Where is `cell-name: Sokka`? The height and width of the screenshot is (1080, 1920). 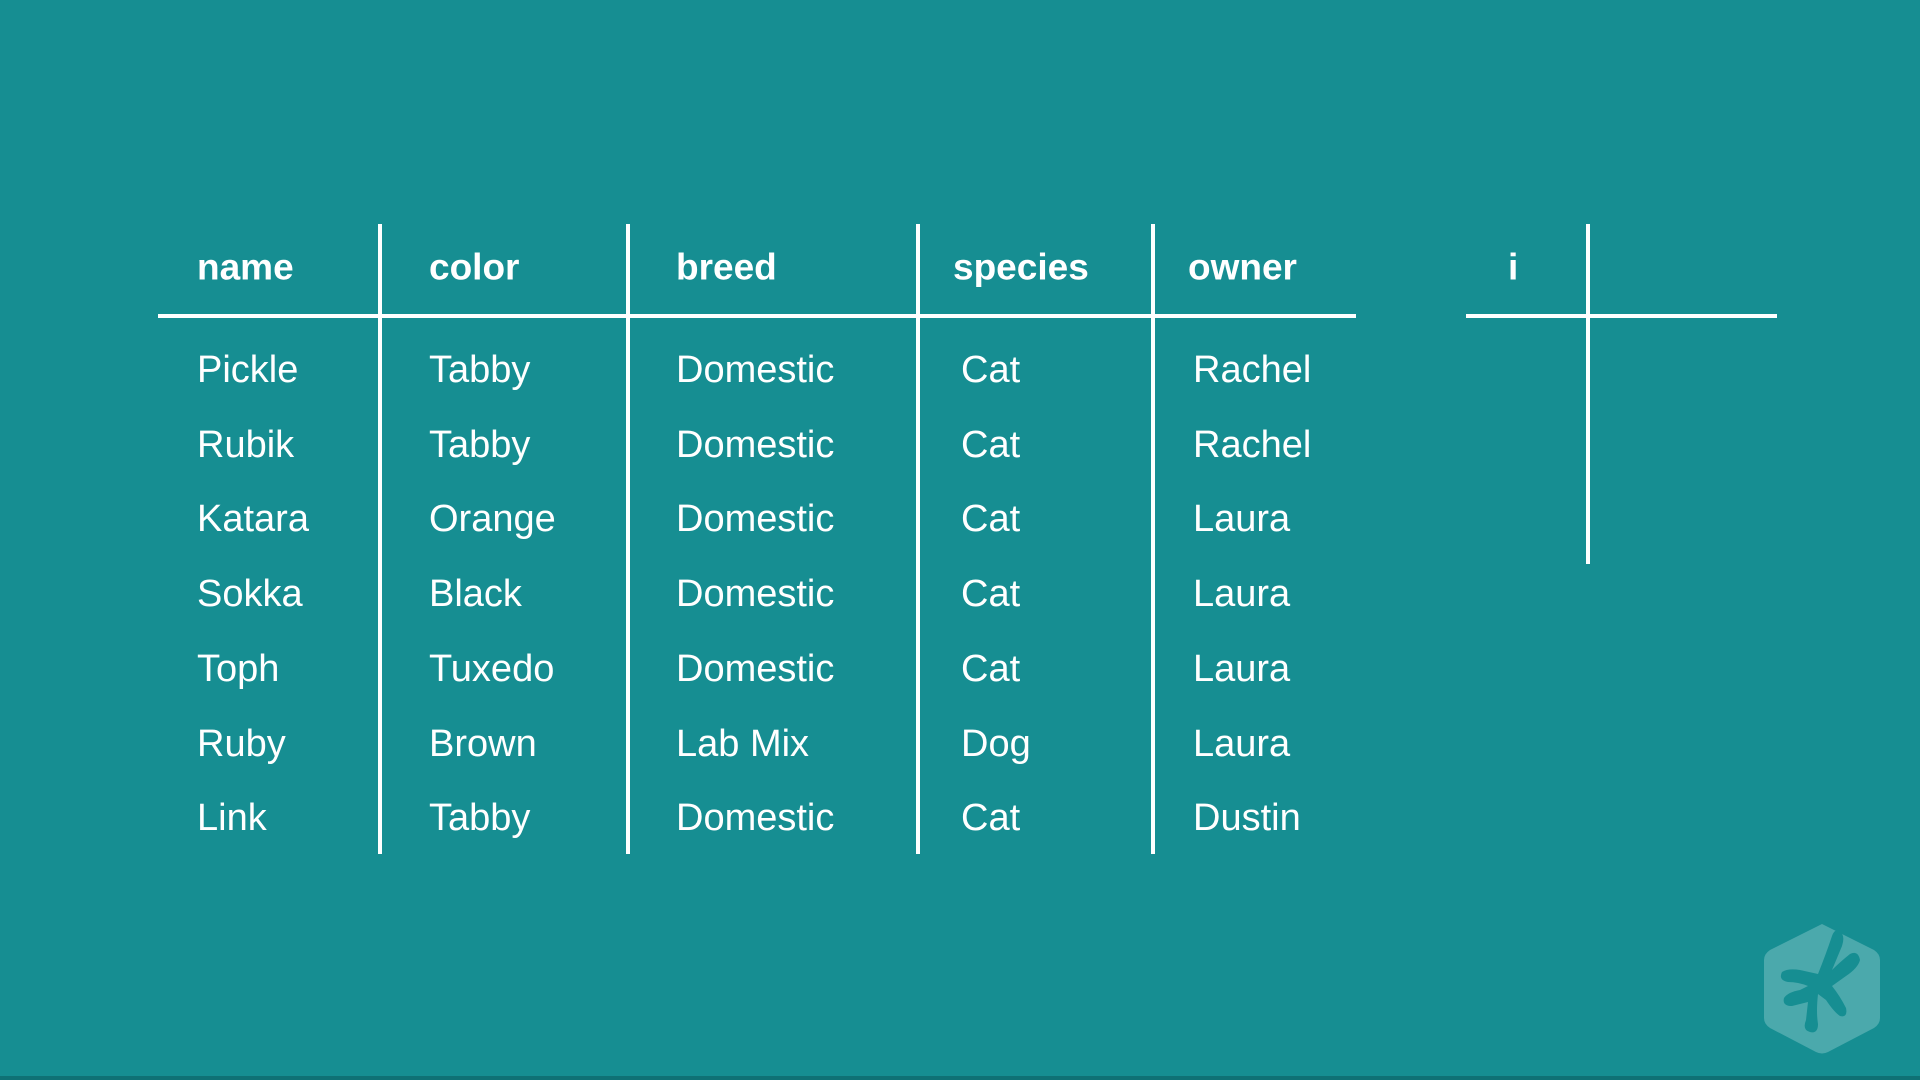
cell-name: Sokka is located at coordinates (250, 594).